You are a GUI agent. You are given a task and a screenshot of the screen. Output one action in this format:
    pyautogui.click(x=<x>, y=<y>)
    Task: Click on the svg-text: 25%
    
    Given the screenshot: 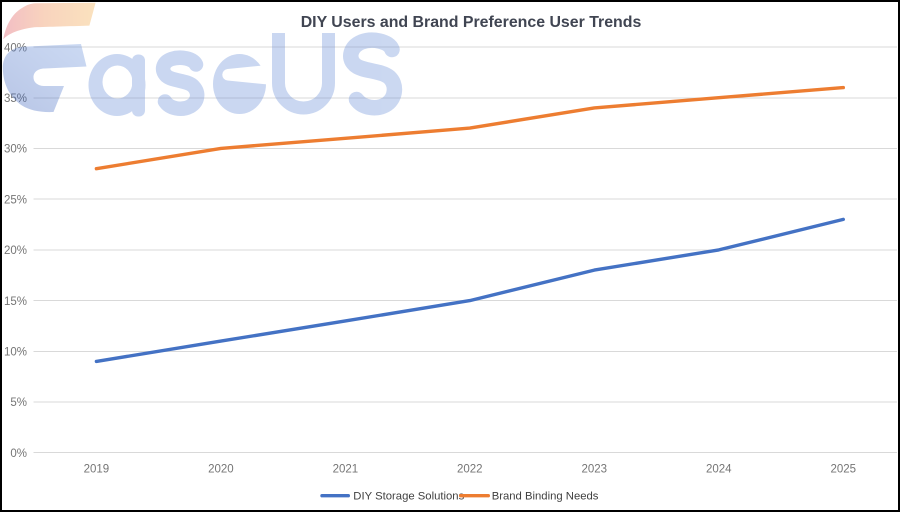 What is the action you would take?
    pyautogui.click(x=15, y=200)
    